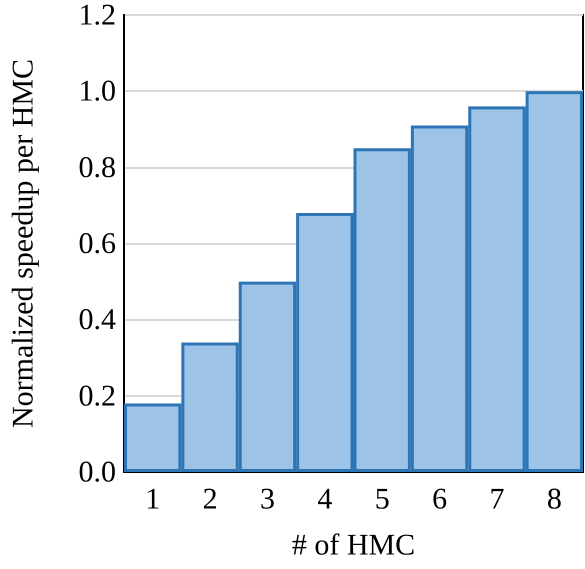 The width and height of the screenshot is (585, 569). Describe the element at coordinates (97, 91) in the screenshot. I see `y-tick-label: 1.0` at that location.